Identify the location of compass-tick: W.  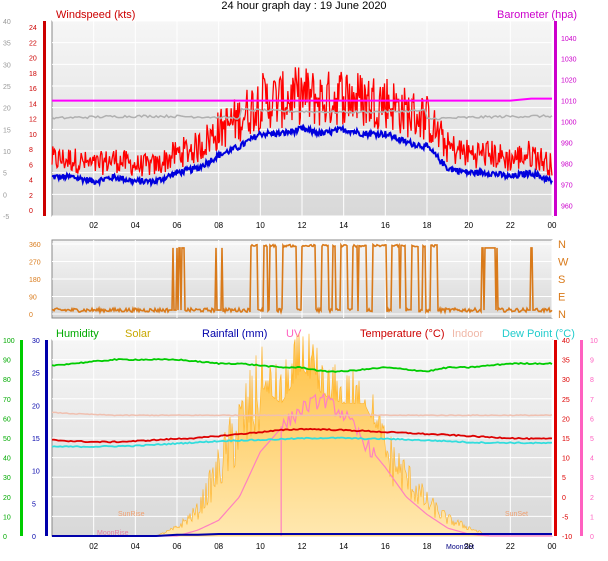
(563, 263).